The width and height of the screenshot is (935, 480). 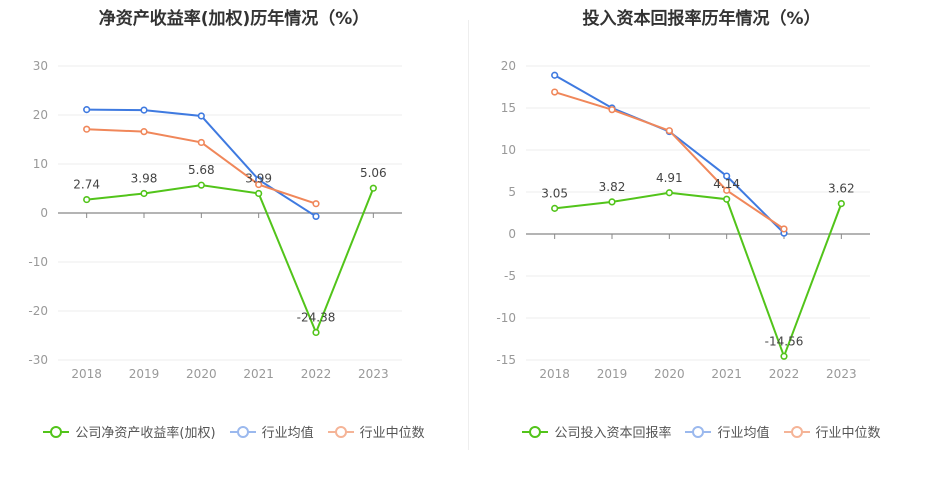 I want to click on roic-data-label: -14.56, so click(x=784, y=341).